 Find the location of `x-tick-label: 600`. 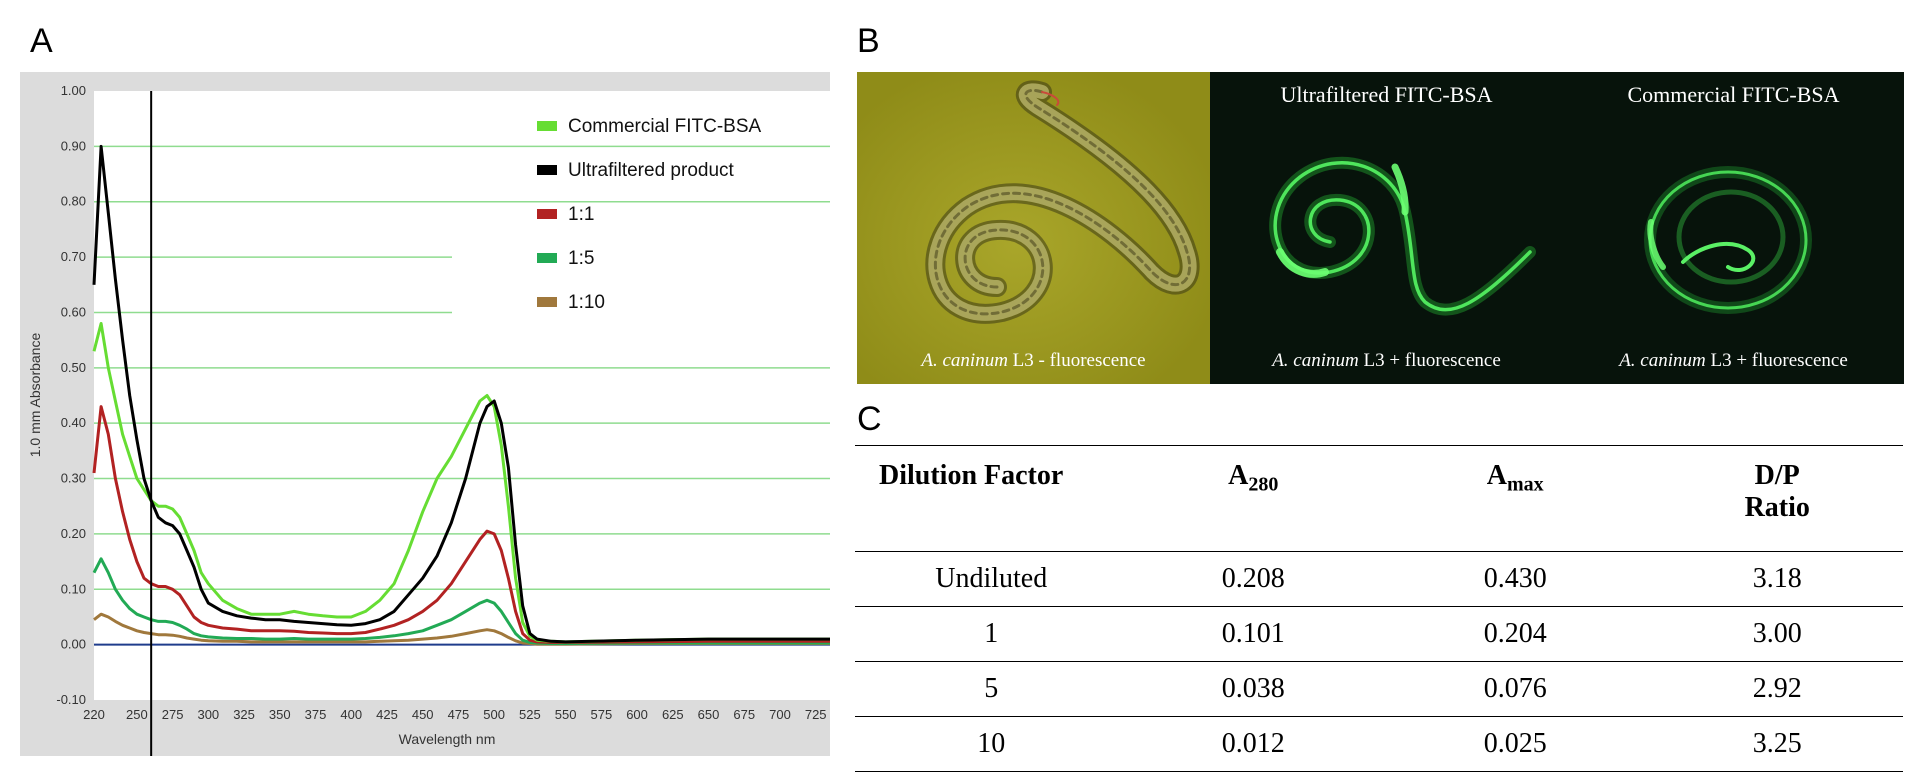

x-tick-label: 600 is located at coordinates (637, 714).